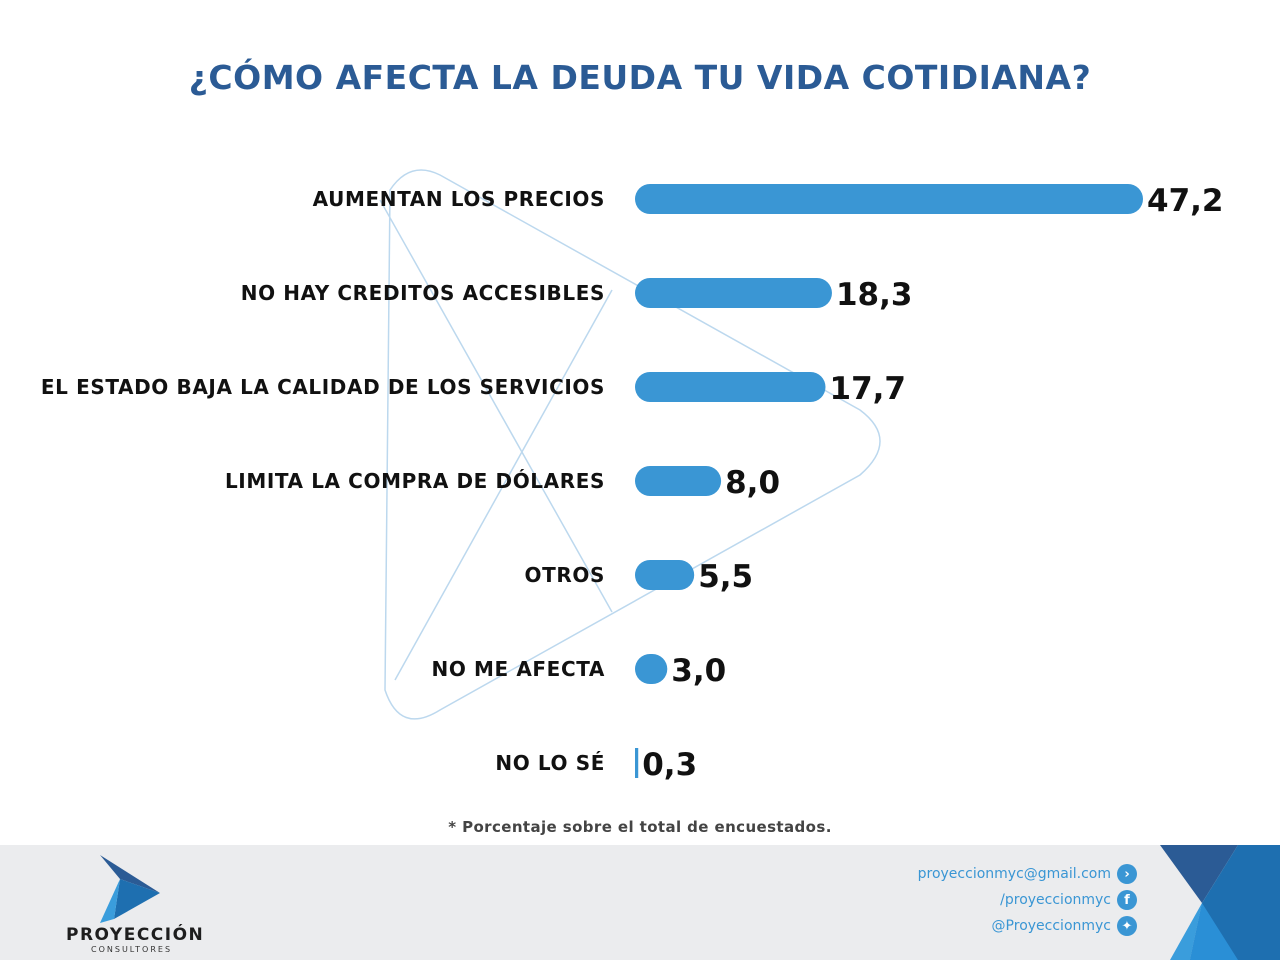 This screenshot has width=1280, height=960. I want to click on category-label: LIMITA LA COMPRA DE DÓLARES, so click(415, 481).